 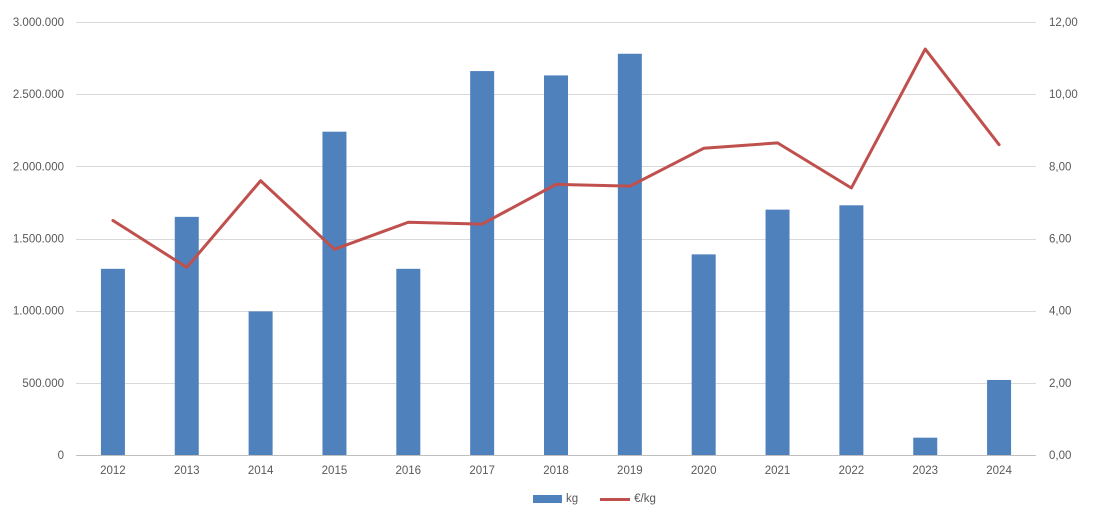 I want to click on x-axis-tick-label: 2021, so click(x=778, y=471).